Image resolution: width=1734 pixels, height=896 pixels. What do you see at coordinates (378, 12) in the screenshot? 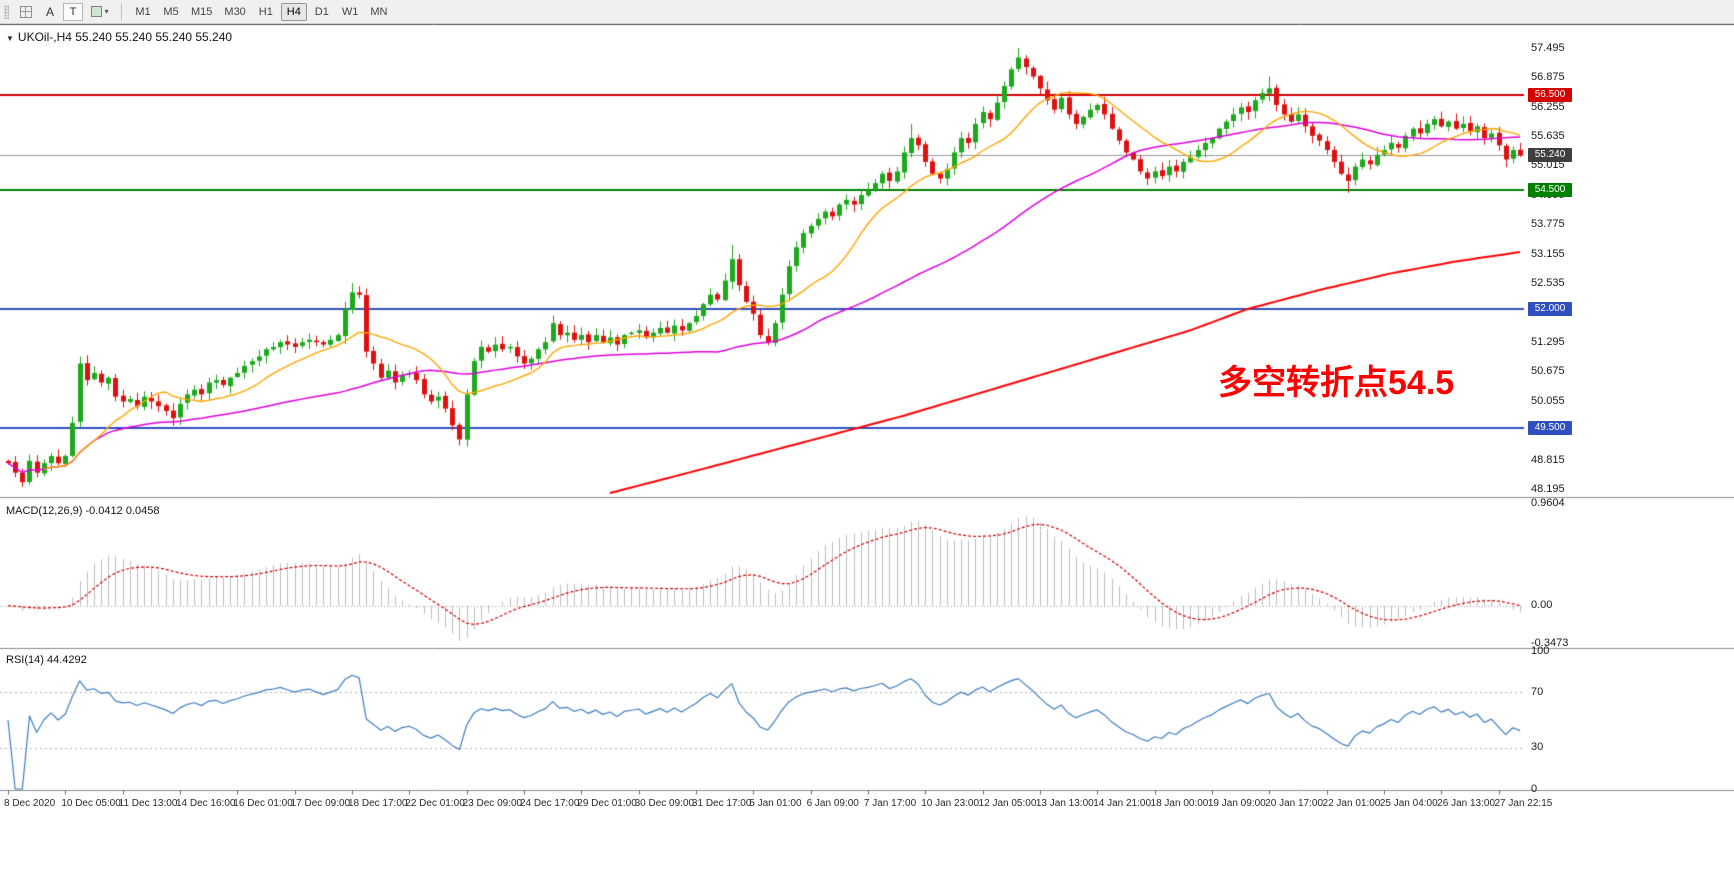
I see `timeframe-button-mn: MN` at bounding box center [378, 12].